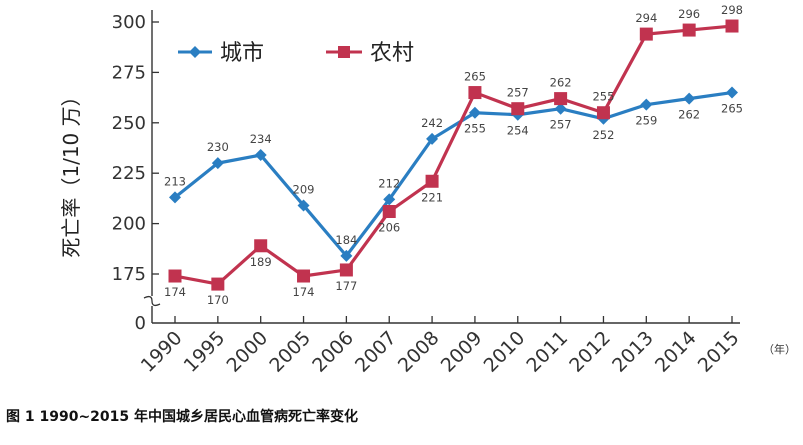  What do you see at coordinates (719, 352) in the screenshot?
I see `x-tick-label: 2015` at bounding box center [719, 352].